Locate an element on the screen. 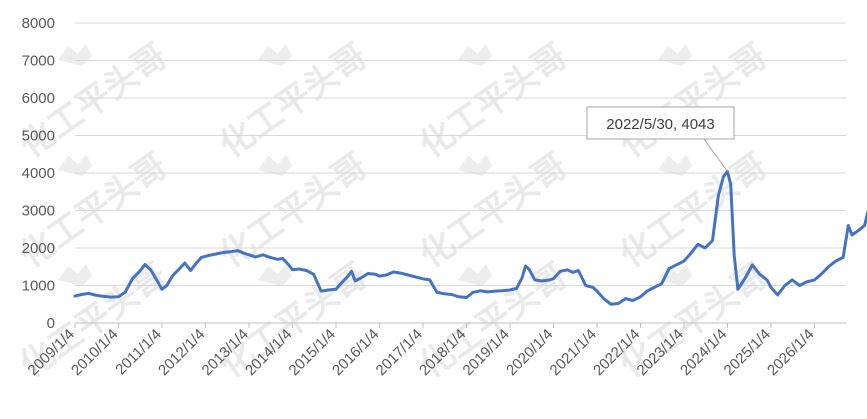  x-tick-label: 2021/1/4 is located at coordinates (573, 352).